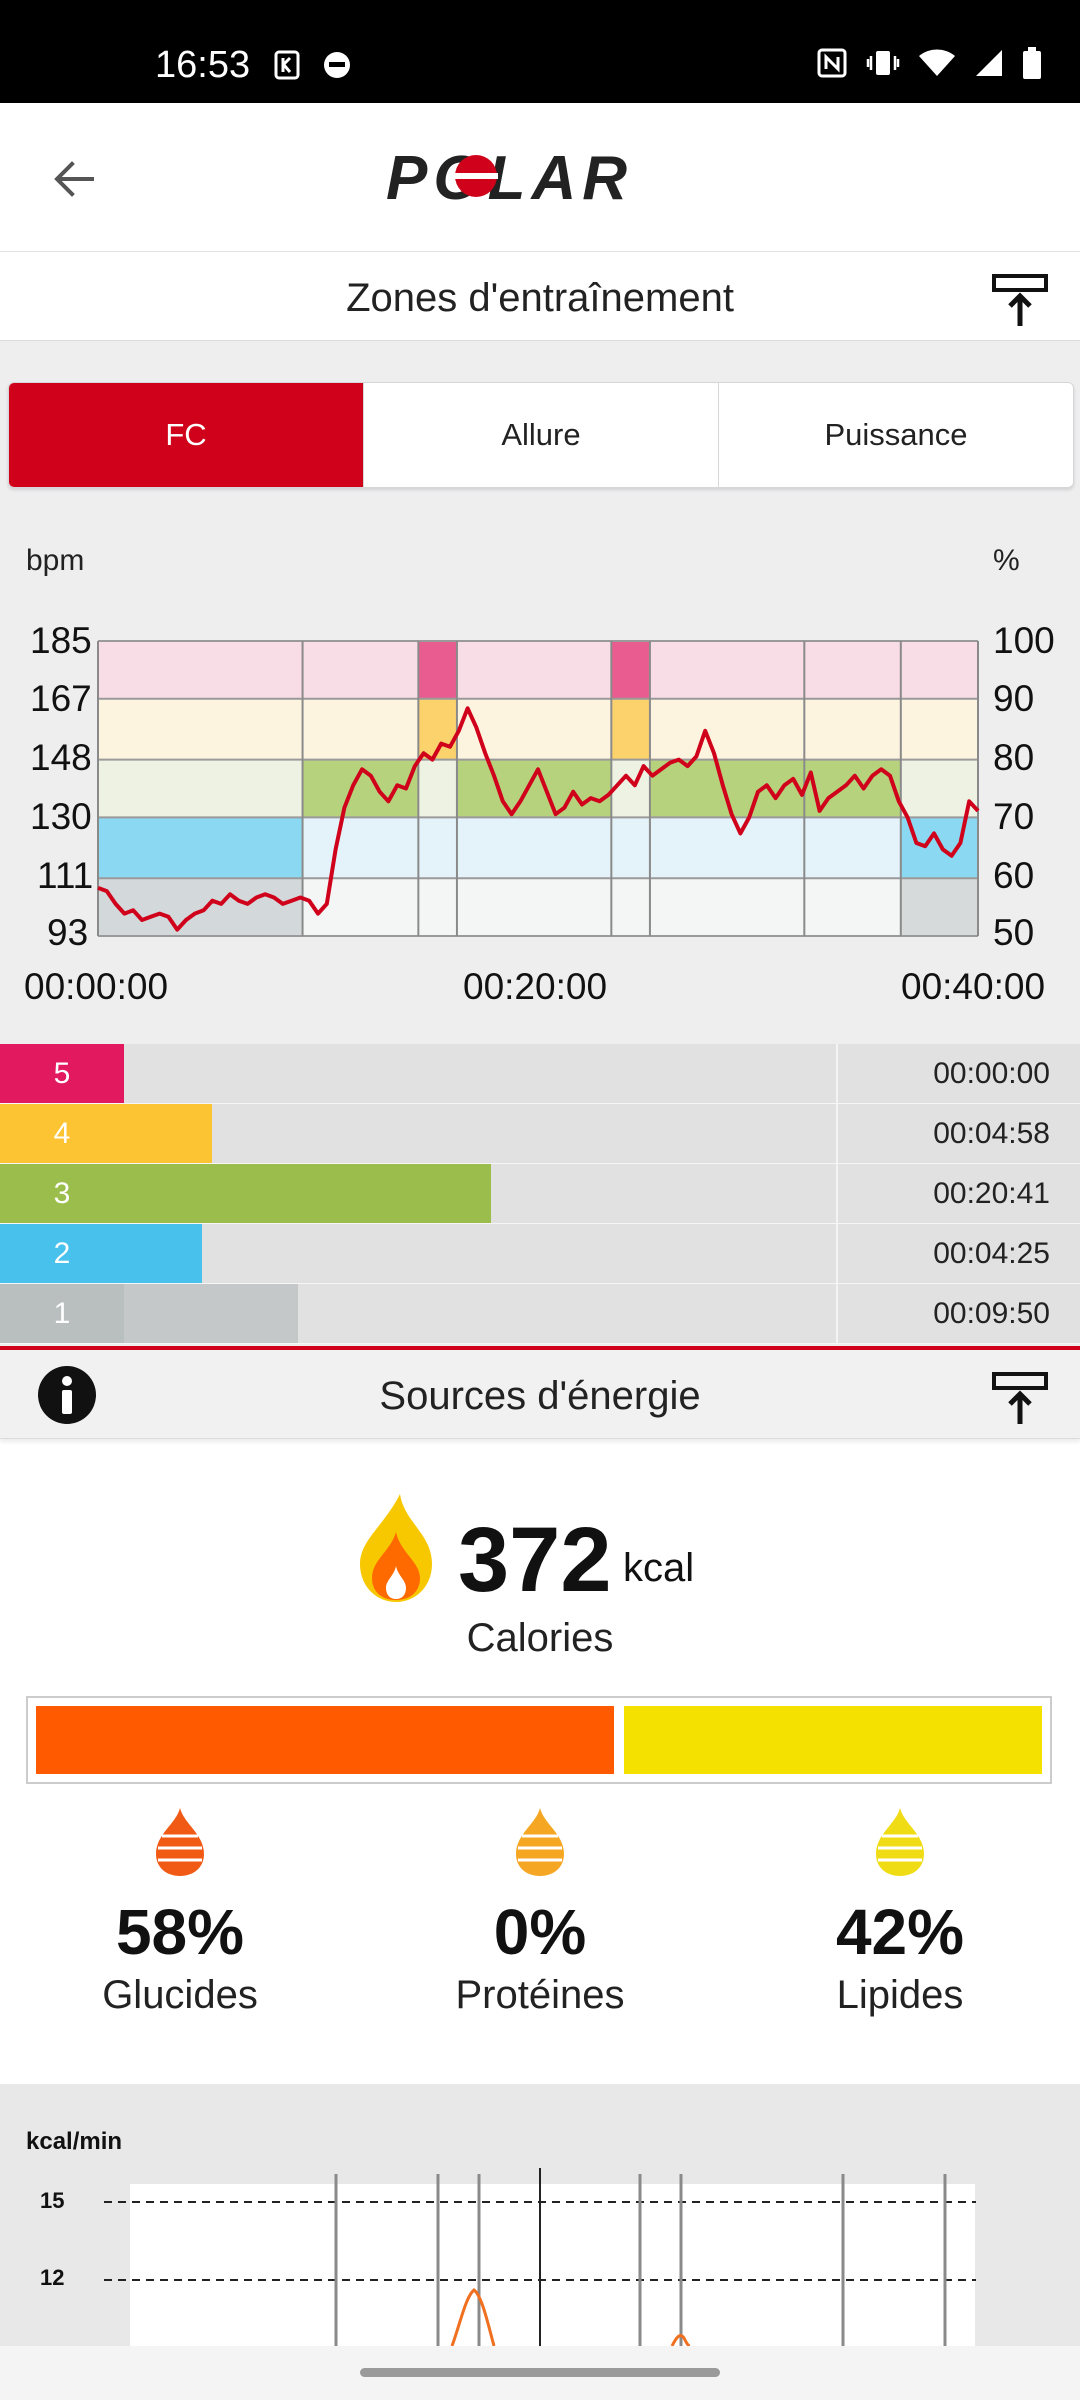 Image resolution: width=1080 pixels, height=2400 pixels. What do you see at coordinates (65, 875) in the screenshot?
I see `y-tick-left: 111` at bounding box center [65, 875].